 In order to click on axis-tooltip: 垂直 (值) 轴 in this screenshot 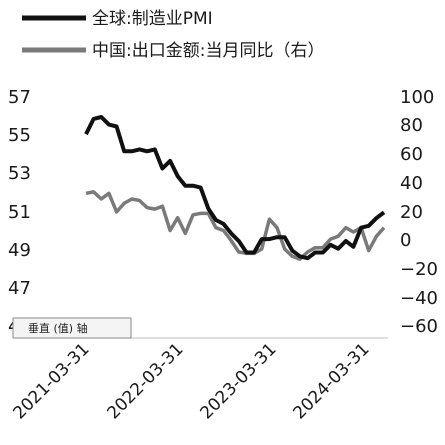, I will do `click(72, 328)`.